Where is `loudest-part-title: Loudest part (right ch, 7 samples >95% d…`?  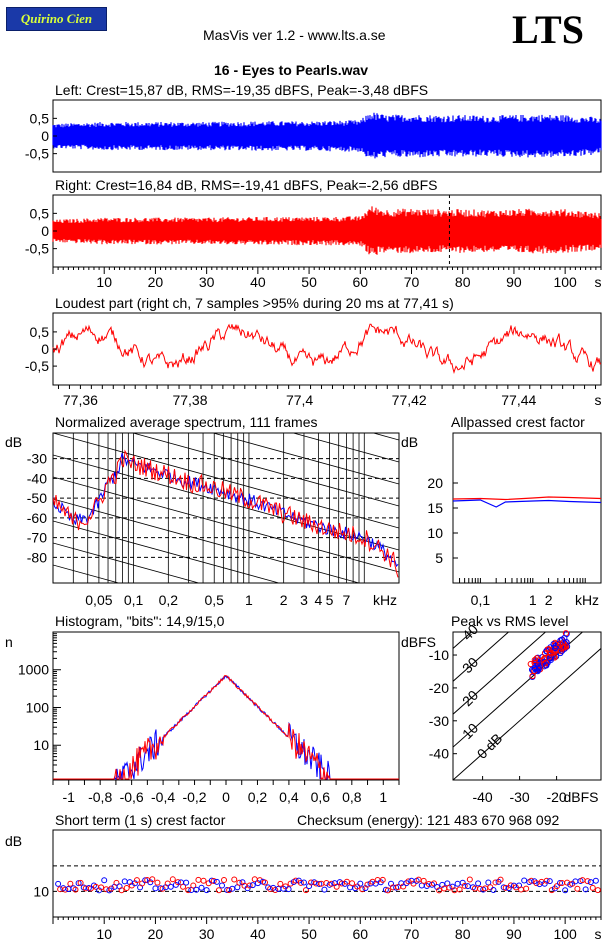
loudest-part-title: Loudest part (right ch, 7 samples >95% d… is located at coordinates (254, 303).